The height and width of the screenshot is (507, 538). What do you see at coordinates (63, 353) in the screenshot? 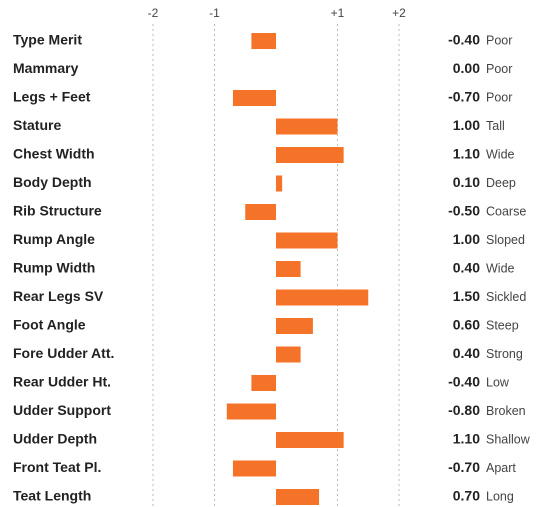
I see `category-label: Fore Udder Att.` at bounding box center [63, 353].